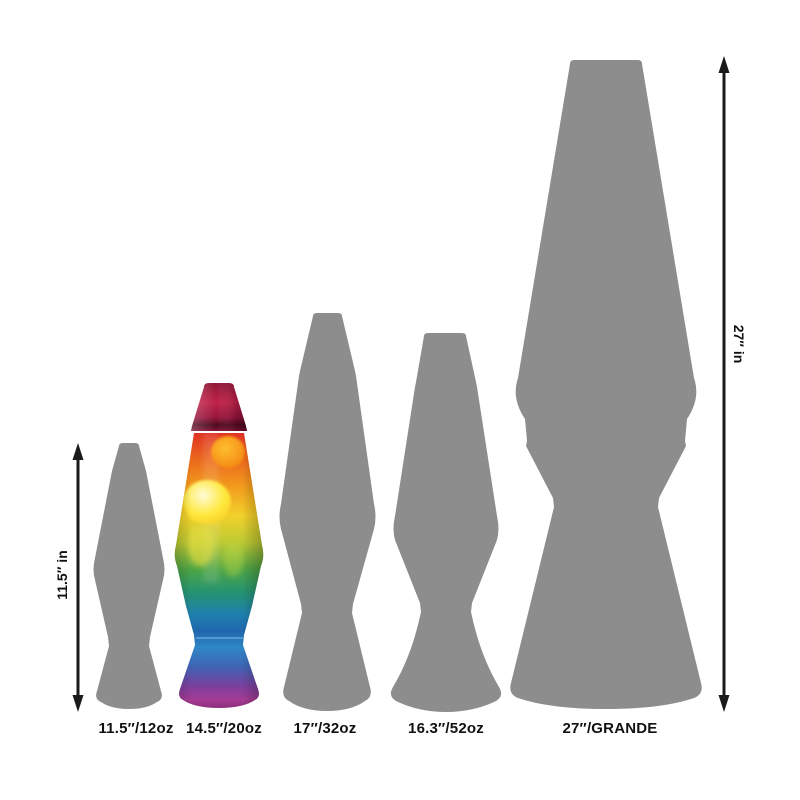  I want to click on dimension-label-11-5in: 11.5″ in, so click(62, 575).